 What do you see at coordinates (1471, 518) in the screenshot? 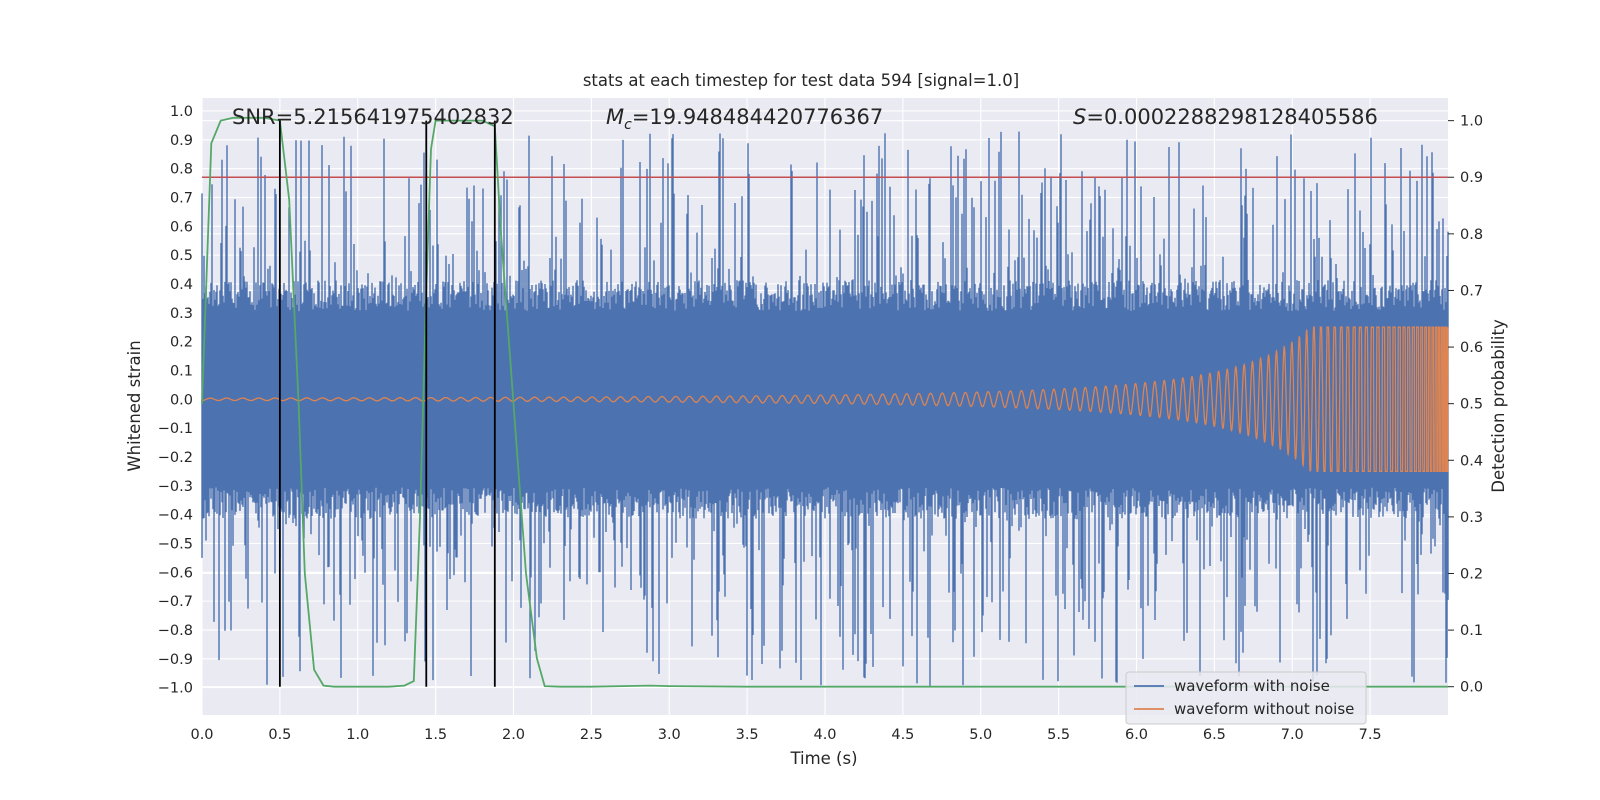
I see `y2-tick-label: 0.3` at bounding box center [1471, 518].